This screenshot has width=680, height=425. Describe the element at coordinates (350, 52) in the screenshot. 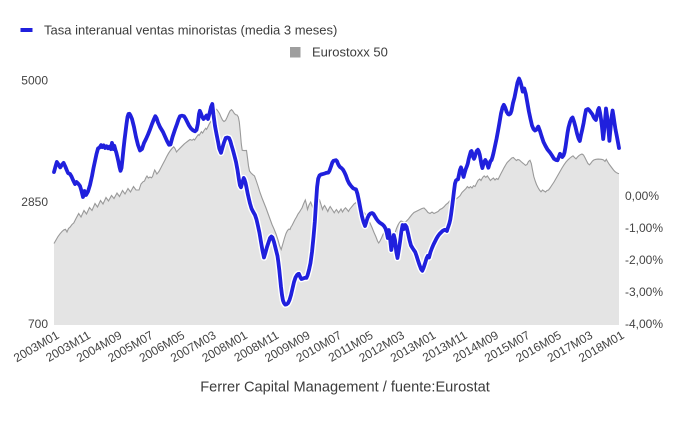

I see `svg-text: Eurostoxx 50` at that location.